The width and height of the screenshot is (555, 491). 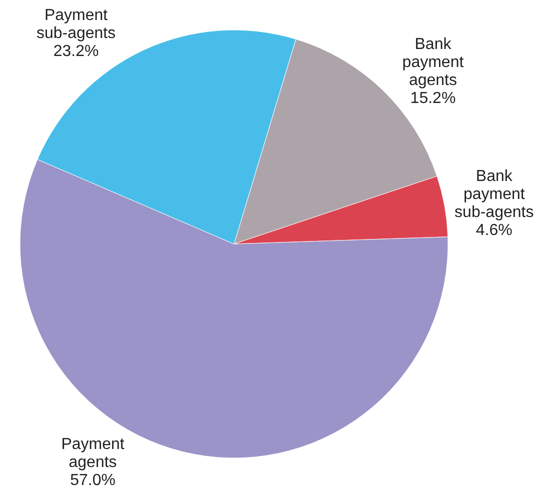 What do you see at coordinates (433, 62) in the screenshot?
I see `slice-label: Bank payment agents` at bounding box center [433, 62].